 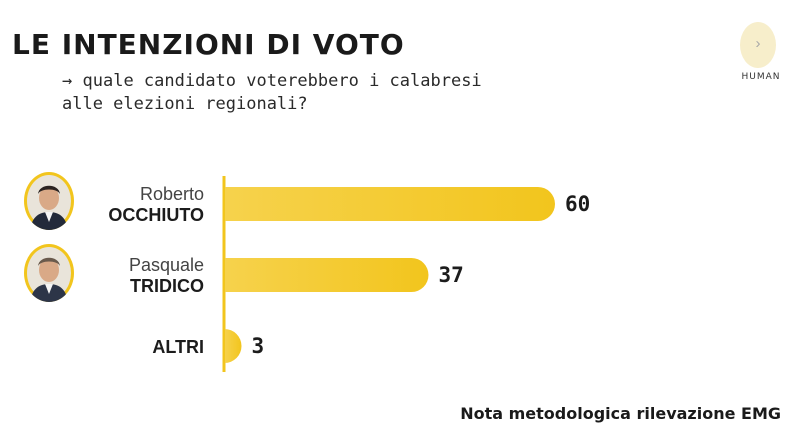 I want to click on category-last-name: TRIDICO, so click(x=167, y=286).